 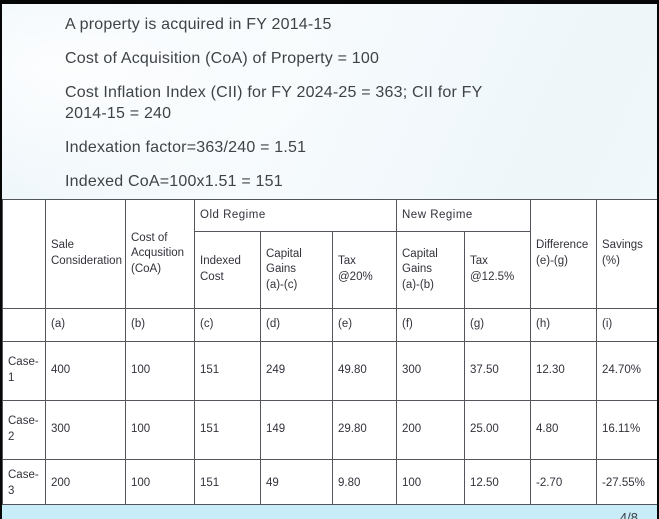 I want to click on table-cell: 9.80, so click(x=364, y=483).